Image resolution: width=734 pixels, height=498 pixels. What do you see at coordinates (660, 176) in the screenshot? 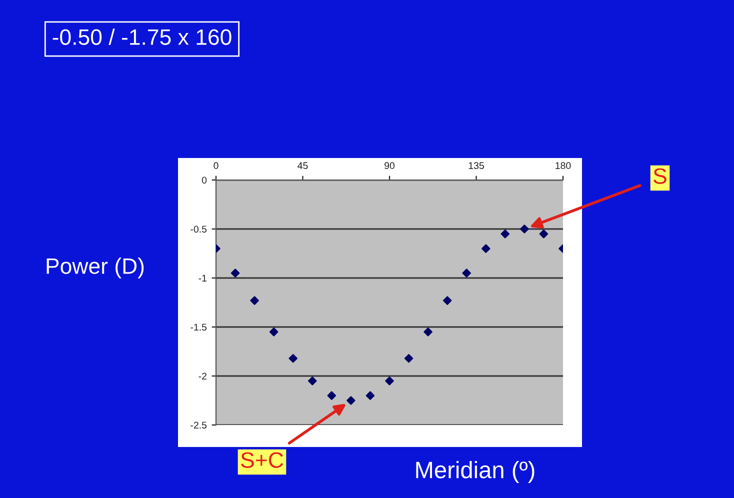
I see `annotation: S` at bounding box center [660, 176].